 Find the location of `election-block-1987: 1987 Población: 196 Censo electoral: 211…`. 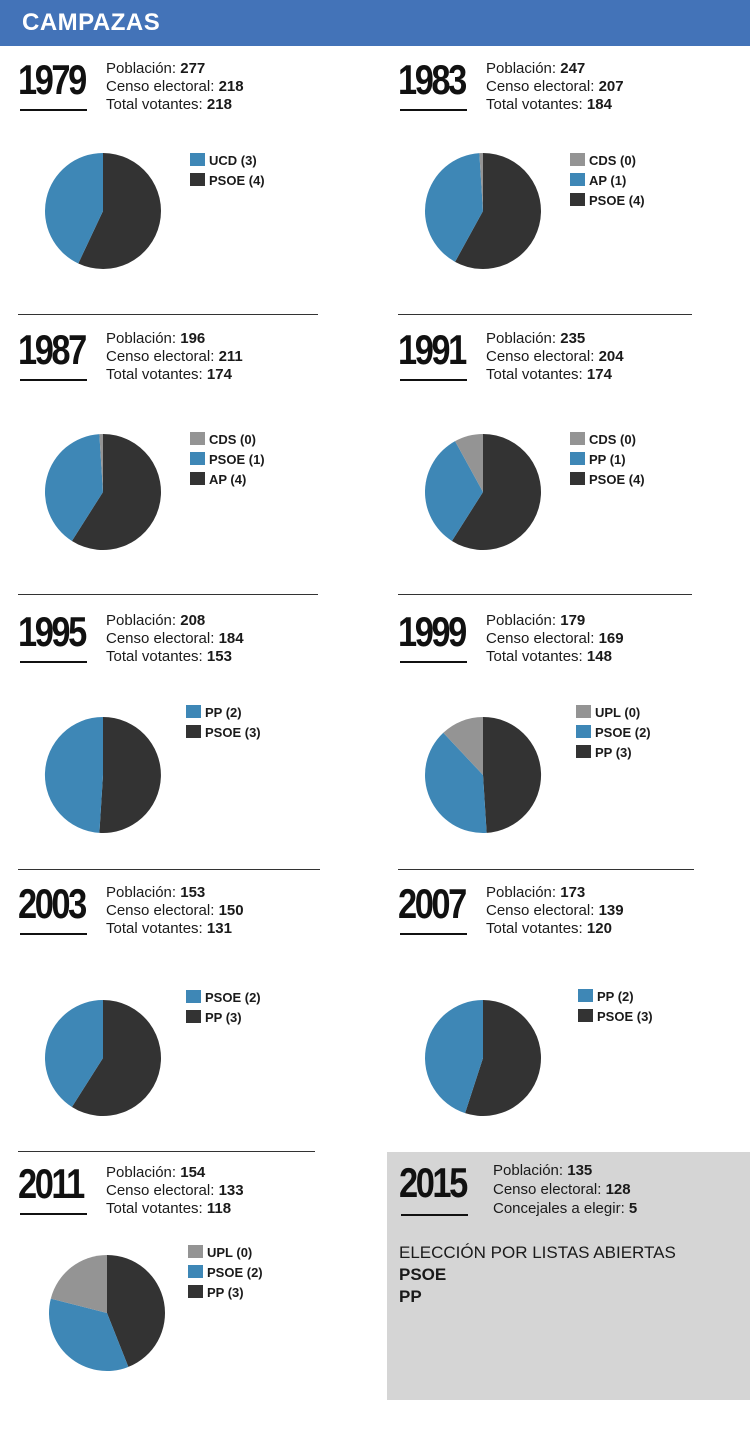

election-block-1987: 1987 Población: 196 Censo electoral: 211… is located at coordinates (183, 463).